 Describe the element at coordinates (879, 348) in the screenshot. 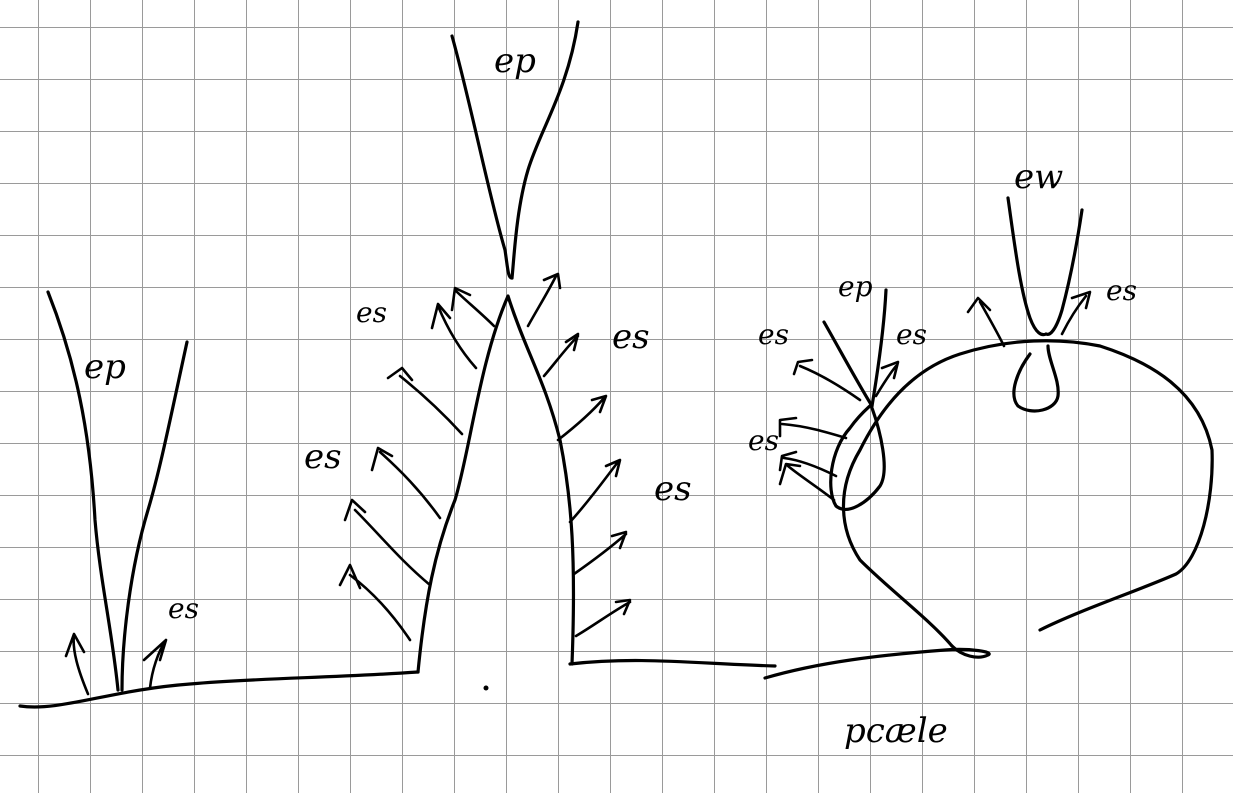

I see `blob-stem-ep-right` at that location.